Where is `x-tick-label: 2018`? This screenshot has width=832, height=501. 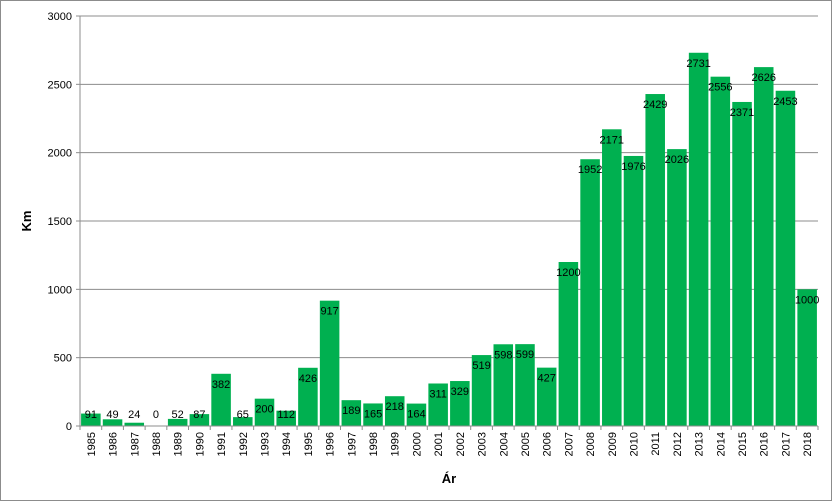 x-tick-label: 2018 is located at coordinates (808, 444).